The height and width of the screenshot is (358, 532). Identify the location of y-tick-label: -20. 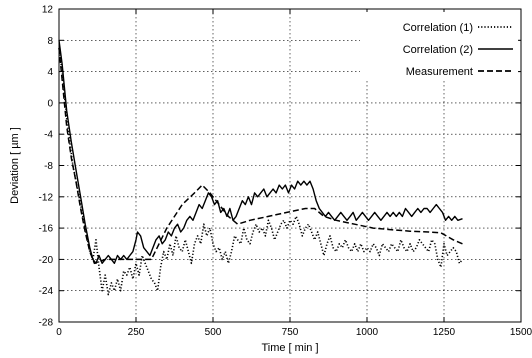
(46, 260).